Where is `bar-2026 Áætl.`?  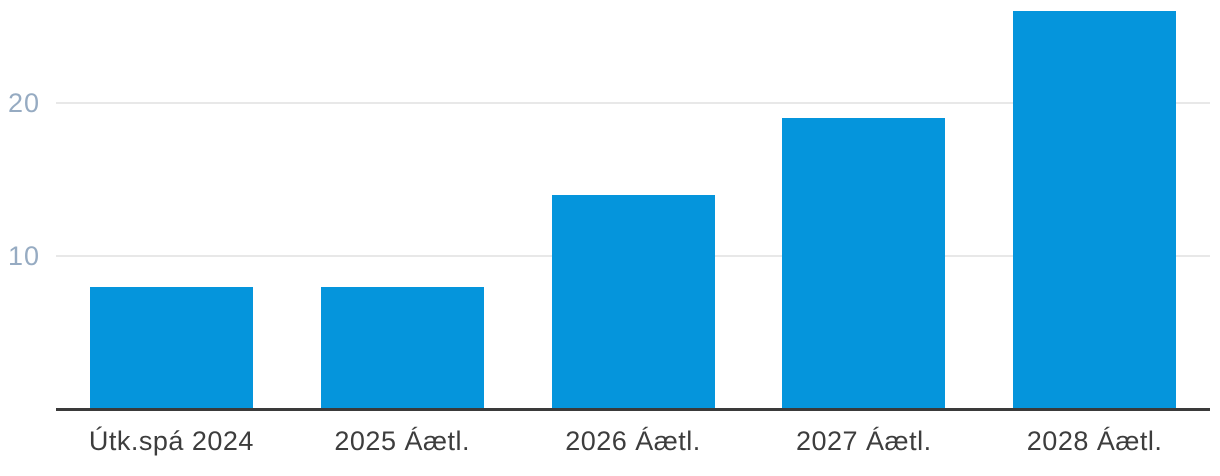 bar-2026 Áætl. is located at coordinates (633, 302).